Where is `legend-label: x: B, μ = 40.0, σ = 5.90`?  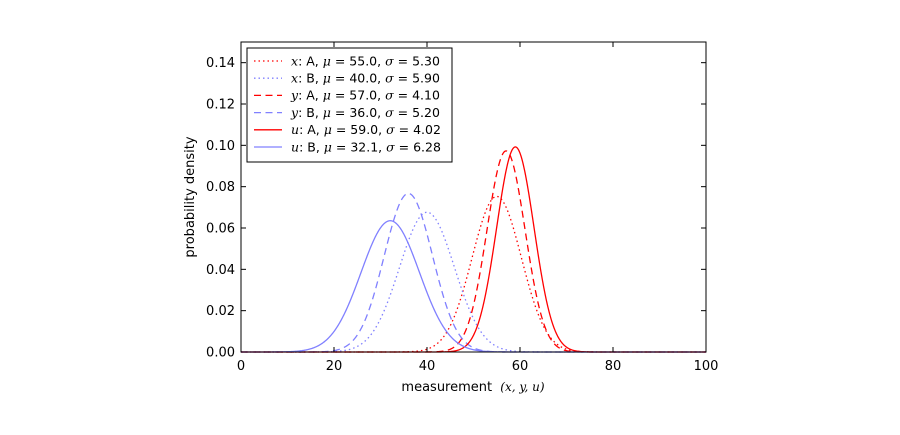 legend-label: x: B, μ = 40.0, σ = 5.90 is located at coordinates (365, 78).